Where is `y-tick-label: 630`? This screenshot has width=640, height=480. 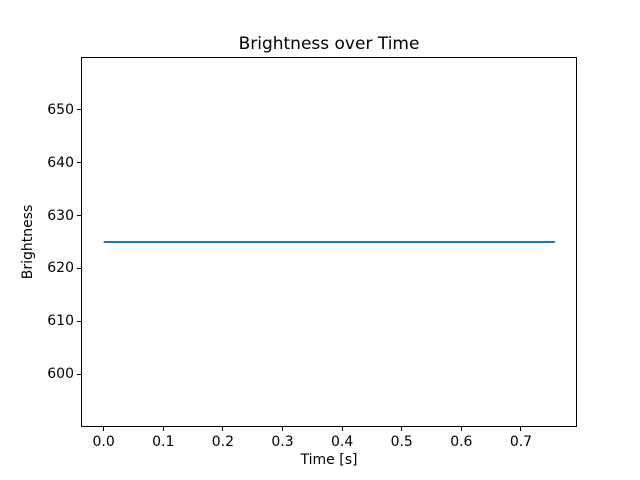
y-tick-label: 630 is located at coordinates (60, 215).